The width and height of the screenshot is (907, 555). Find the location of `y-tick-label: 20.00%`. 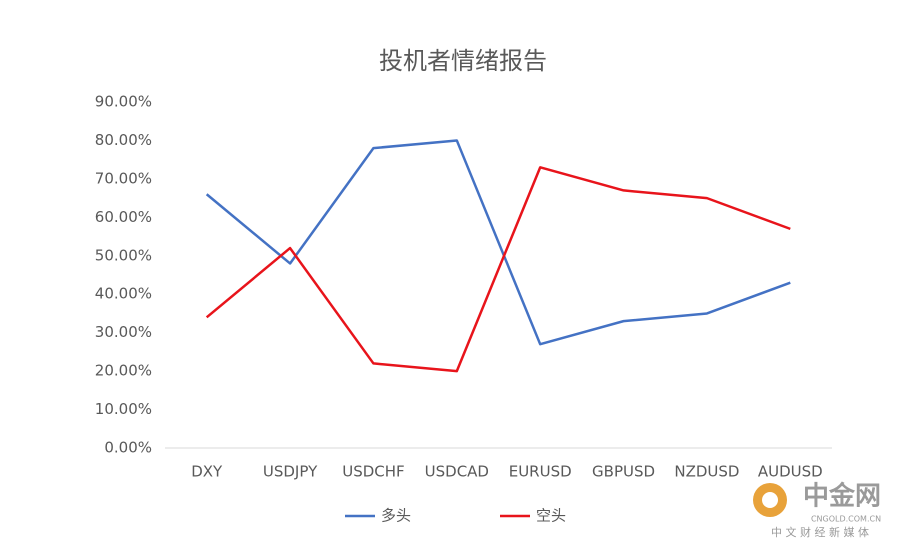

y-tick-label: 20.00% is located at coordinates (123, 371).